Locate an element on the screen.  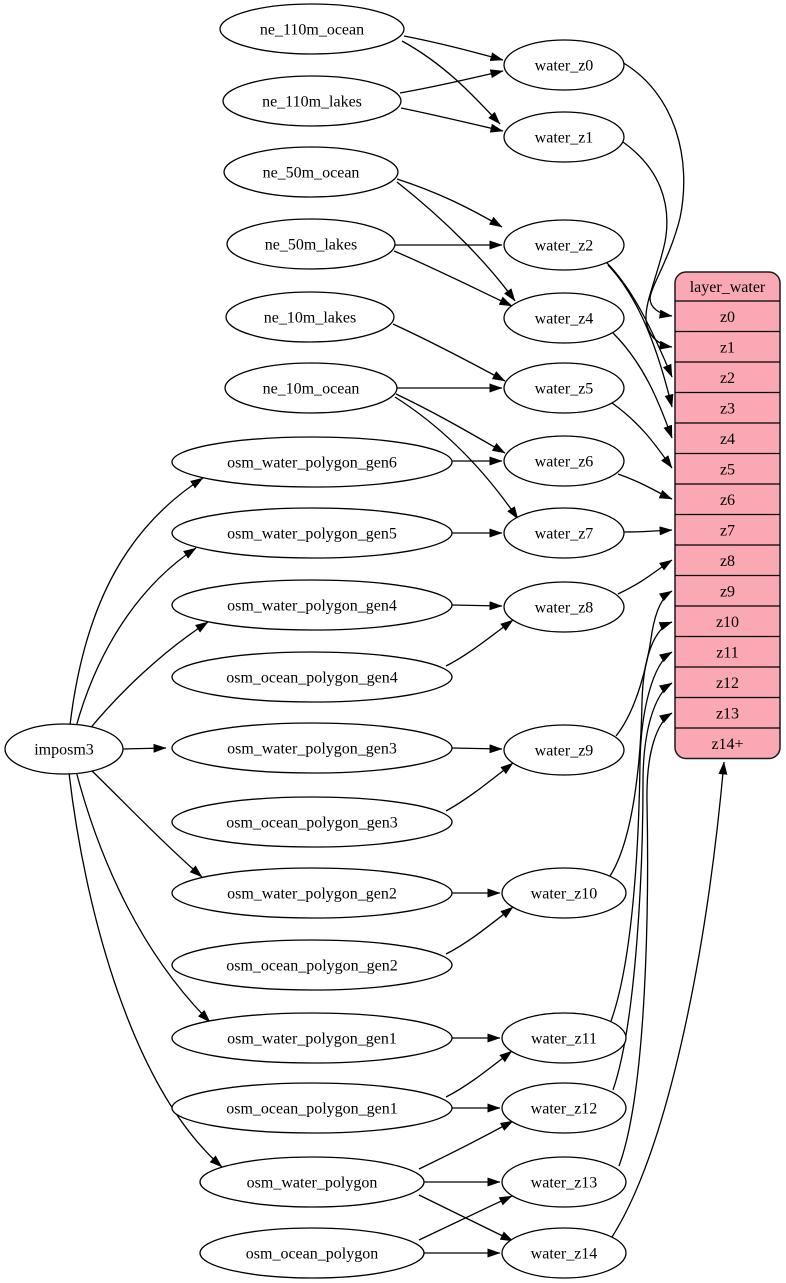
node-label-water_z1: water_z1 is located at coordinates (564, 138).